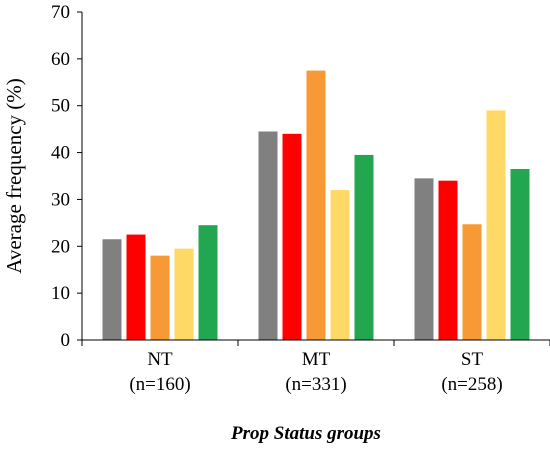  Describe the element at coordinates (67, 176) in the screenshot. I see `y-axis: 0 10 20 30 40 50 60 70` at that location.